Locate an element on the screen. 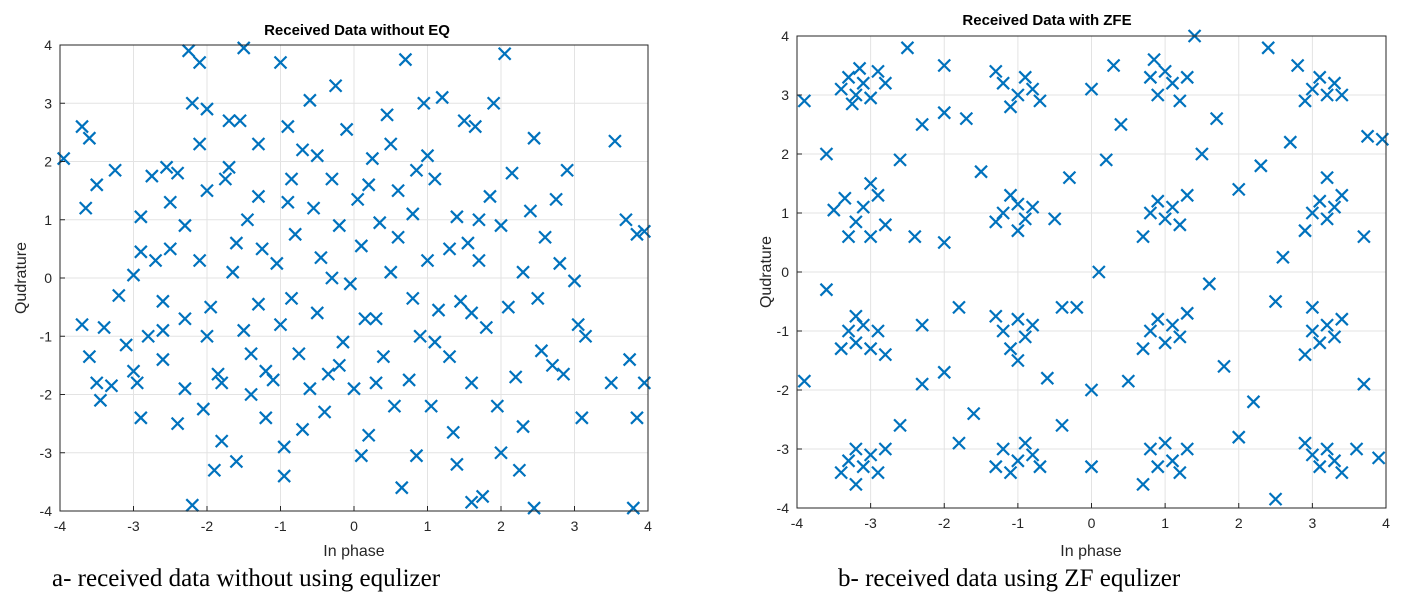 The image size is (1408, 604). plot-b-xtick-label: 0 is located at coordinates (1092, 523).